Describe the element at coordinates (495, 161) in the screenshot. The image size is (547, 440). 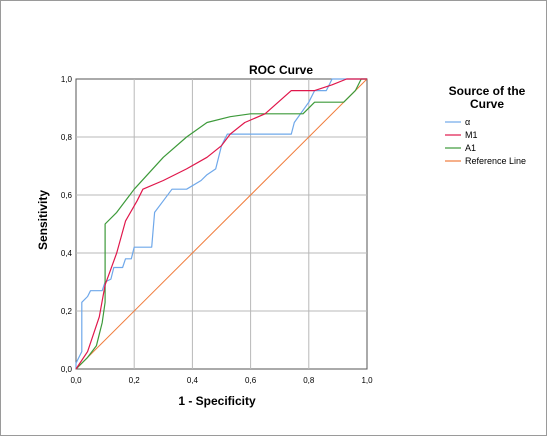
I see `legend-label: Reference Line` at that location.